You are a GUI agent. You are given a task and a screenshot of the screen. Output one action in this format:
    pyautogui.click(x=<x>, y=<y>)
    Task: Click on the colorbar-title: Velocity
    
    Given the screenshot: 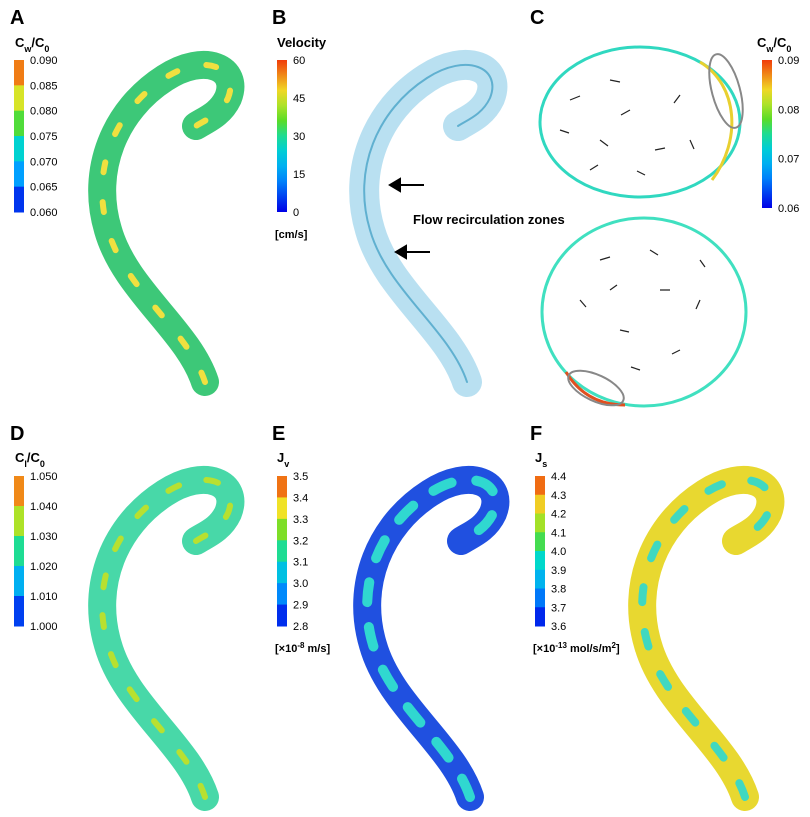 What is the action you would take?
    pyautogui.click(x=302, y=42)
    